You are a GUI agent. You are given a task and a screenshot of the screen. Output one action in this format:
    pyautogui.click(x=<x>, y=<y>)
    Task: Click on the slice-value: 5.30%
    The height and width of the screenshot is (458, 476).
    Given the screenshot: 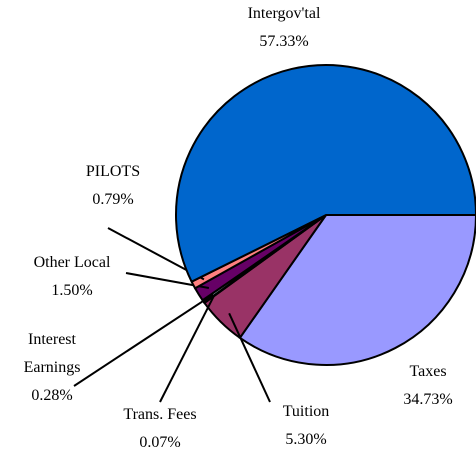 What is the action you would take?
    pyautogui.click(x=306, y=439)
    